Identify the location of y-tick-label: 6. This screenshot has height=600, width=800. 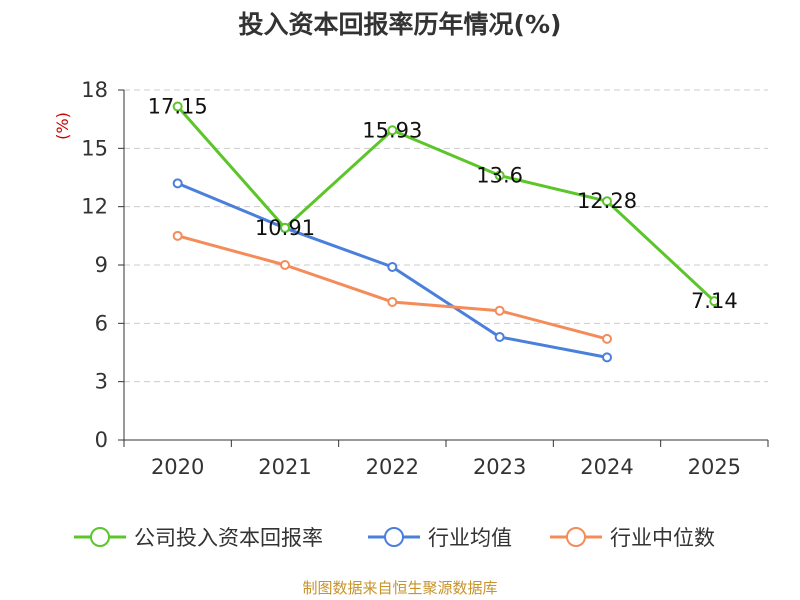
(101, 323).